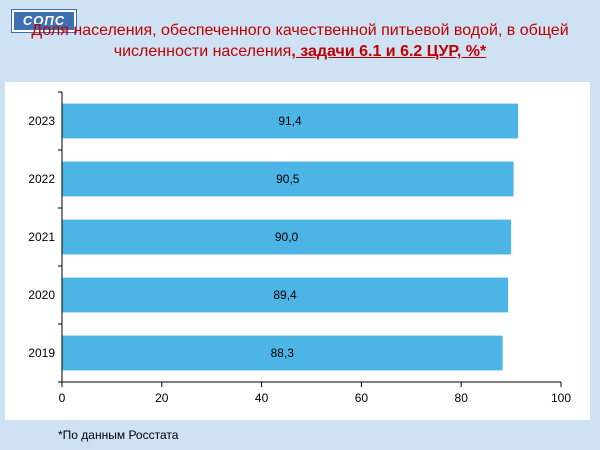 This screenshot has height=450, width=600. I want to click on data-label-2022: 90,5, so click(288, 179).